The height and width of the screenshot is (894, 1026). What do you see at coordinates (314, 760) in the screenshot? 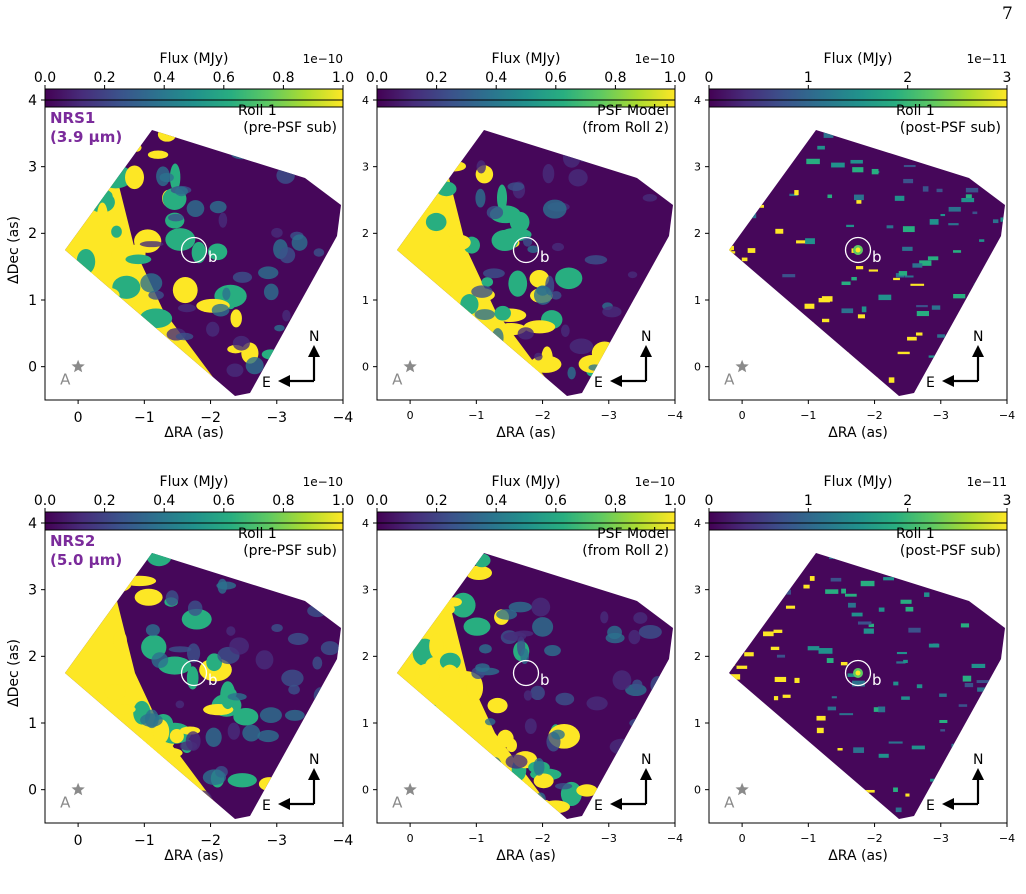
I see `compass-north-label: N` at bounding box center [314, 760].